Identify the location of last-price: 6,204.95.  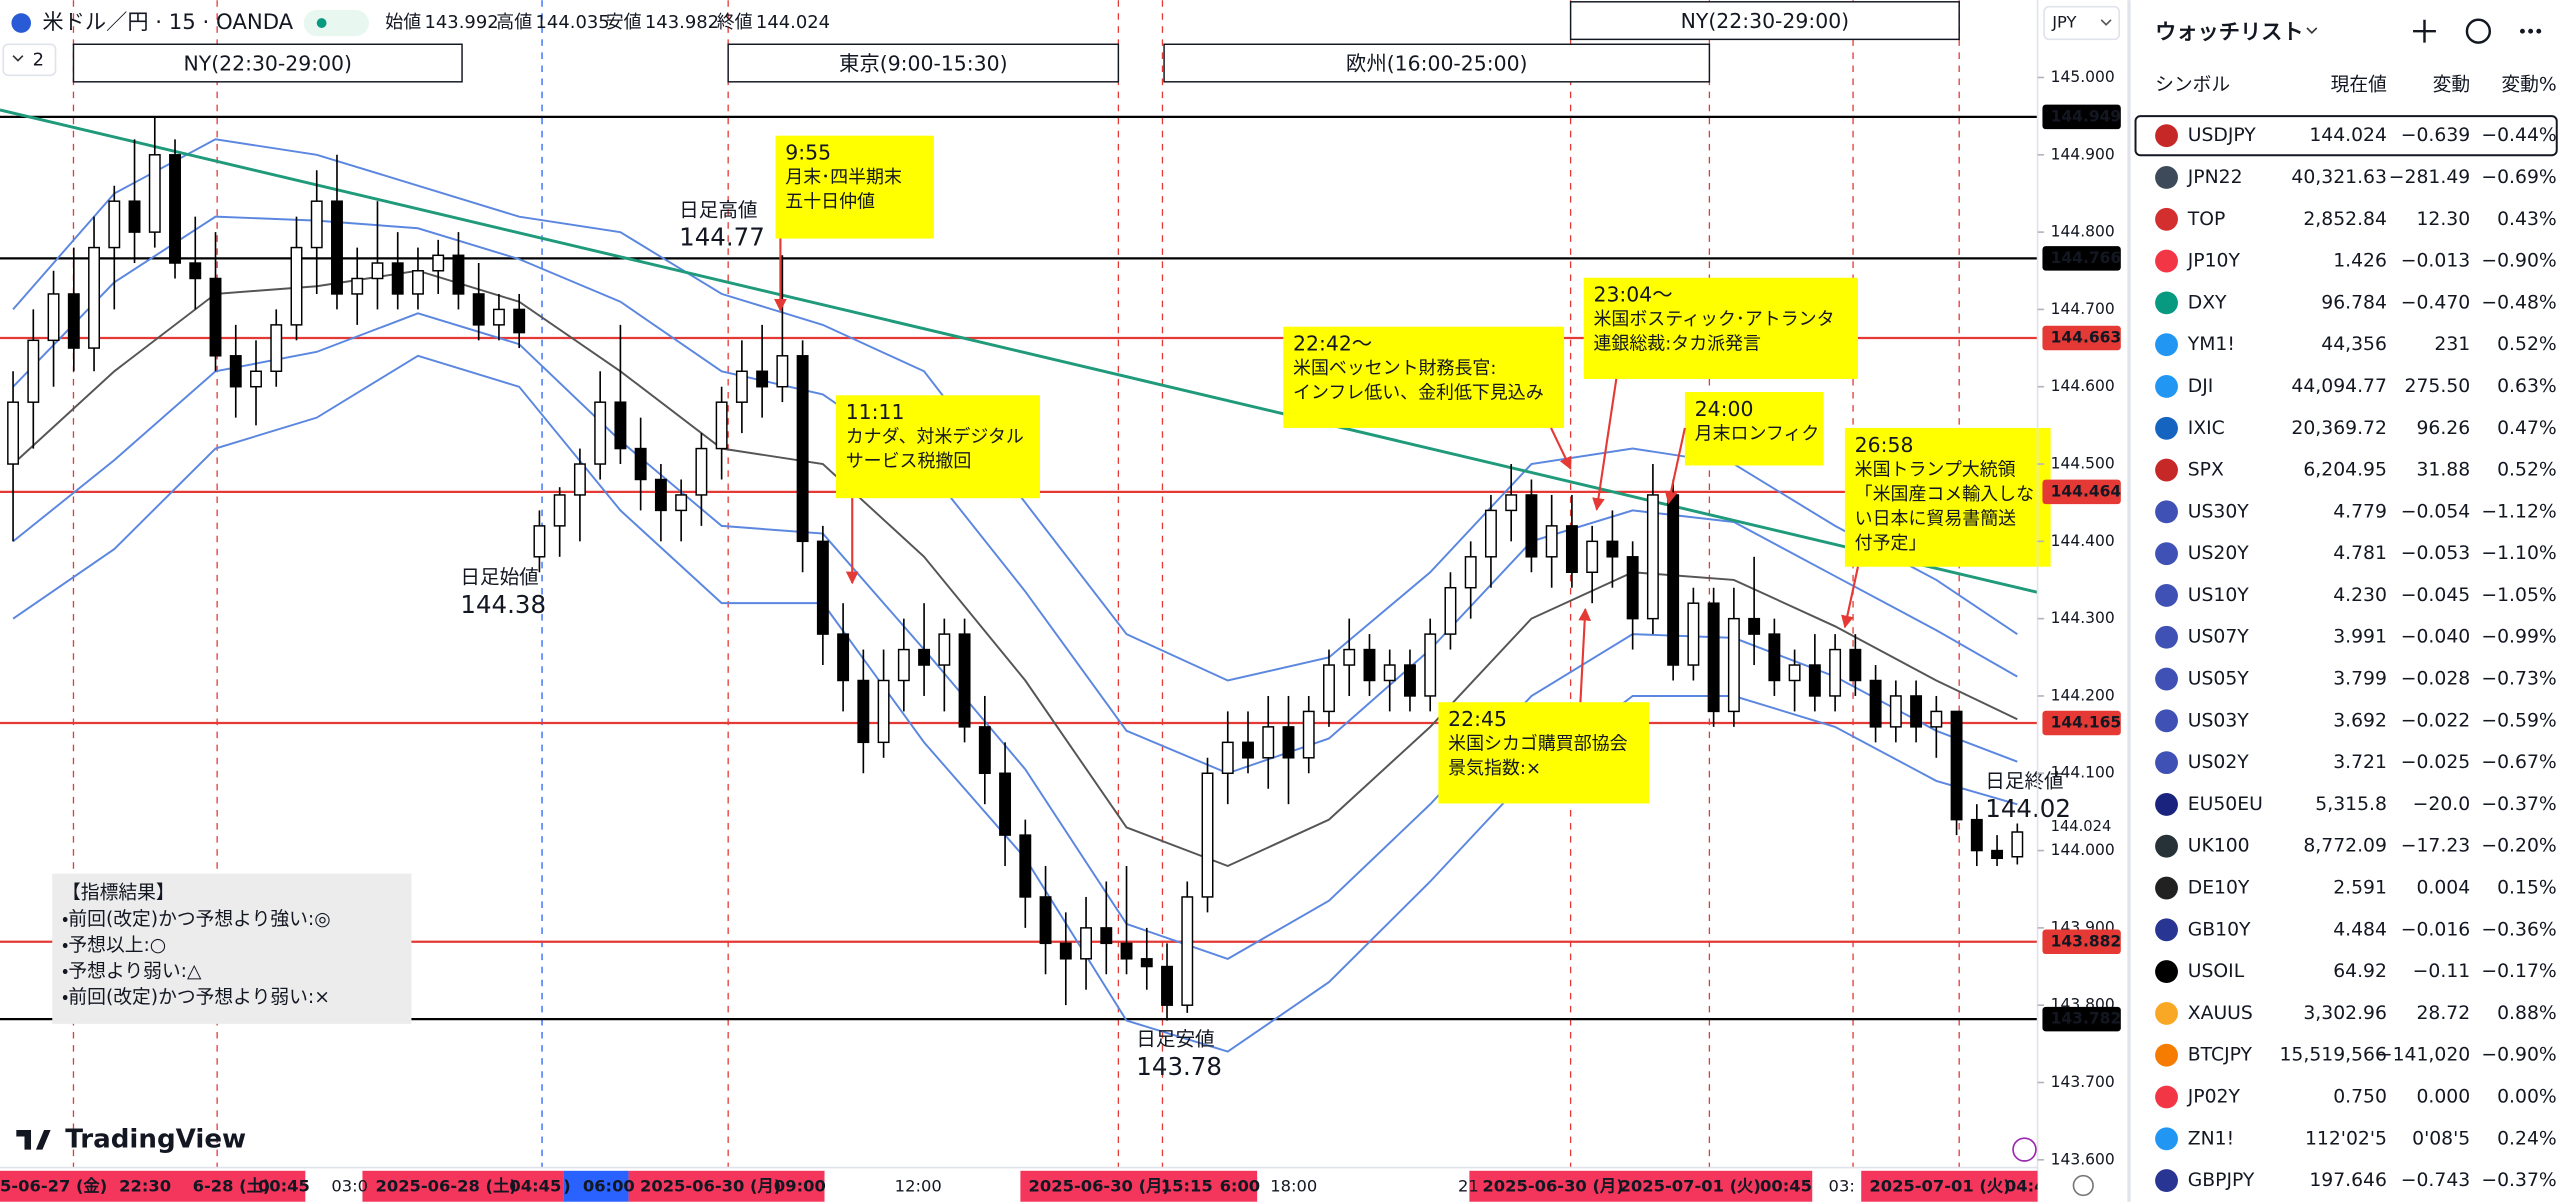
(2345, 470).